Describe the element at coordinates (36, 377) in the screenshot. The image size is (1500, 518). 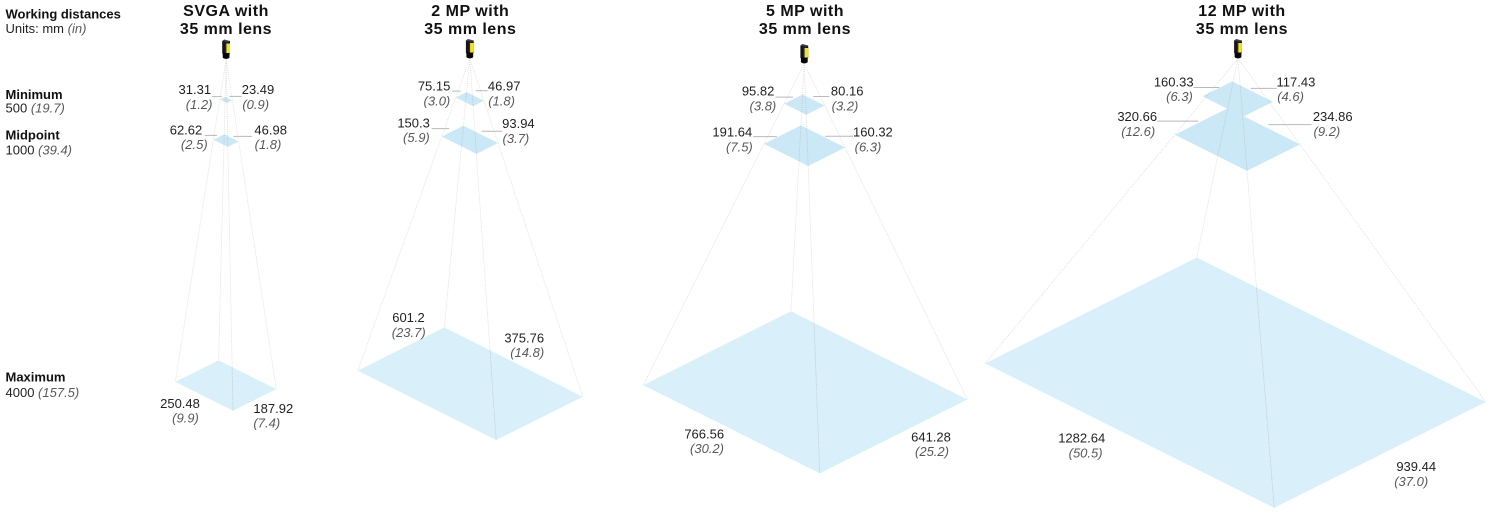
I see `svg-text: Maximum` at that location.